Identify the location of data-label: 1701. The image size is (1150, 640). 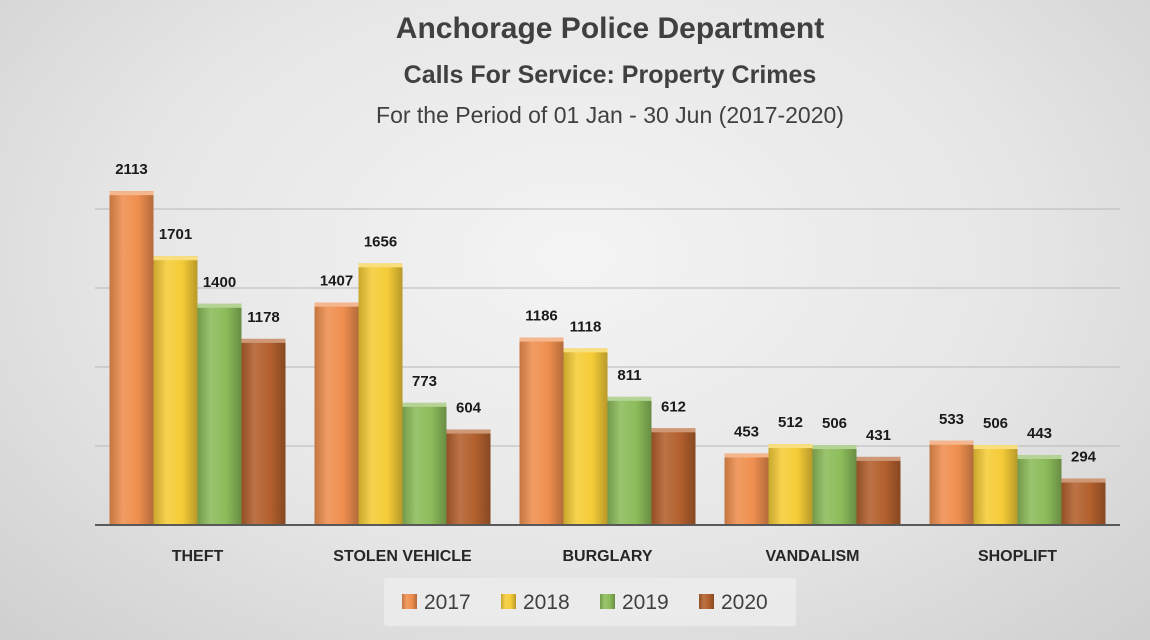
(175, 234).